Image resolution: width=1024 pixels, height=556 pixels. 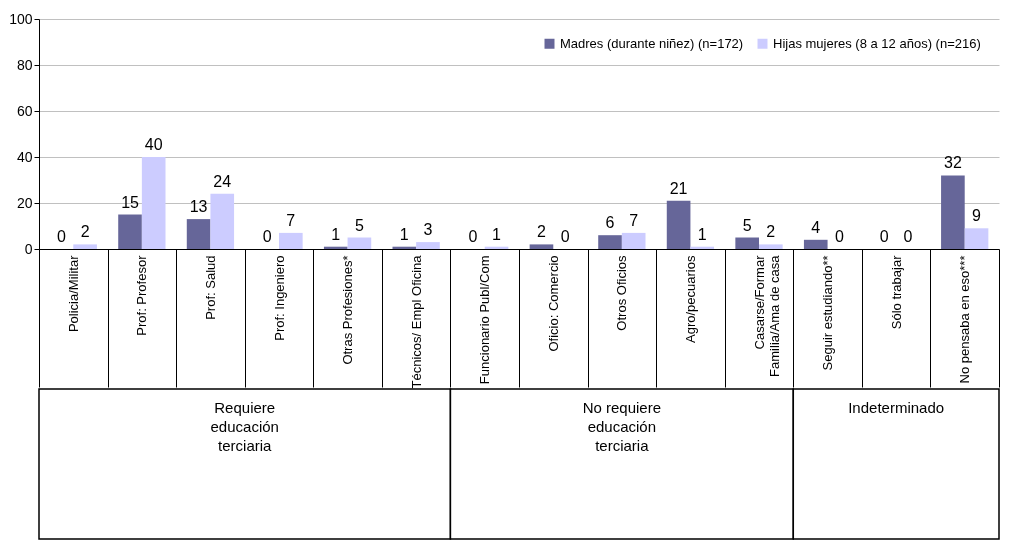 What do you see at coordinates (21, 18) in the screenshot?
I see `y-tick-label: 100` at bounding box center [21, 18].